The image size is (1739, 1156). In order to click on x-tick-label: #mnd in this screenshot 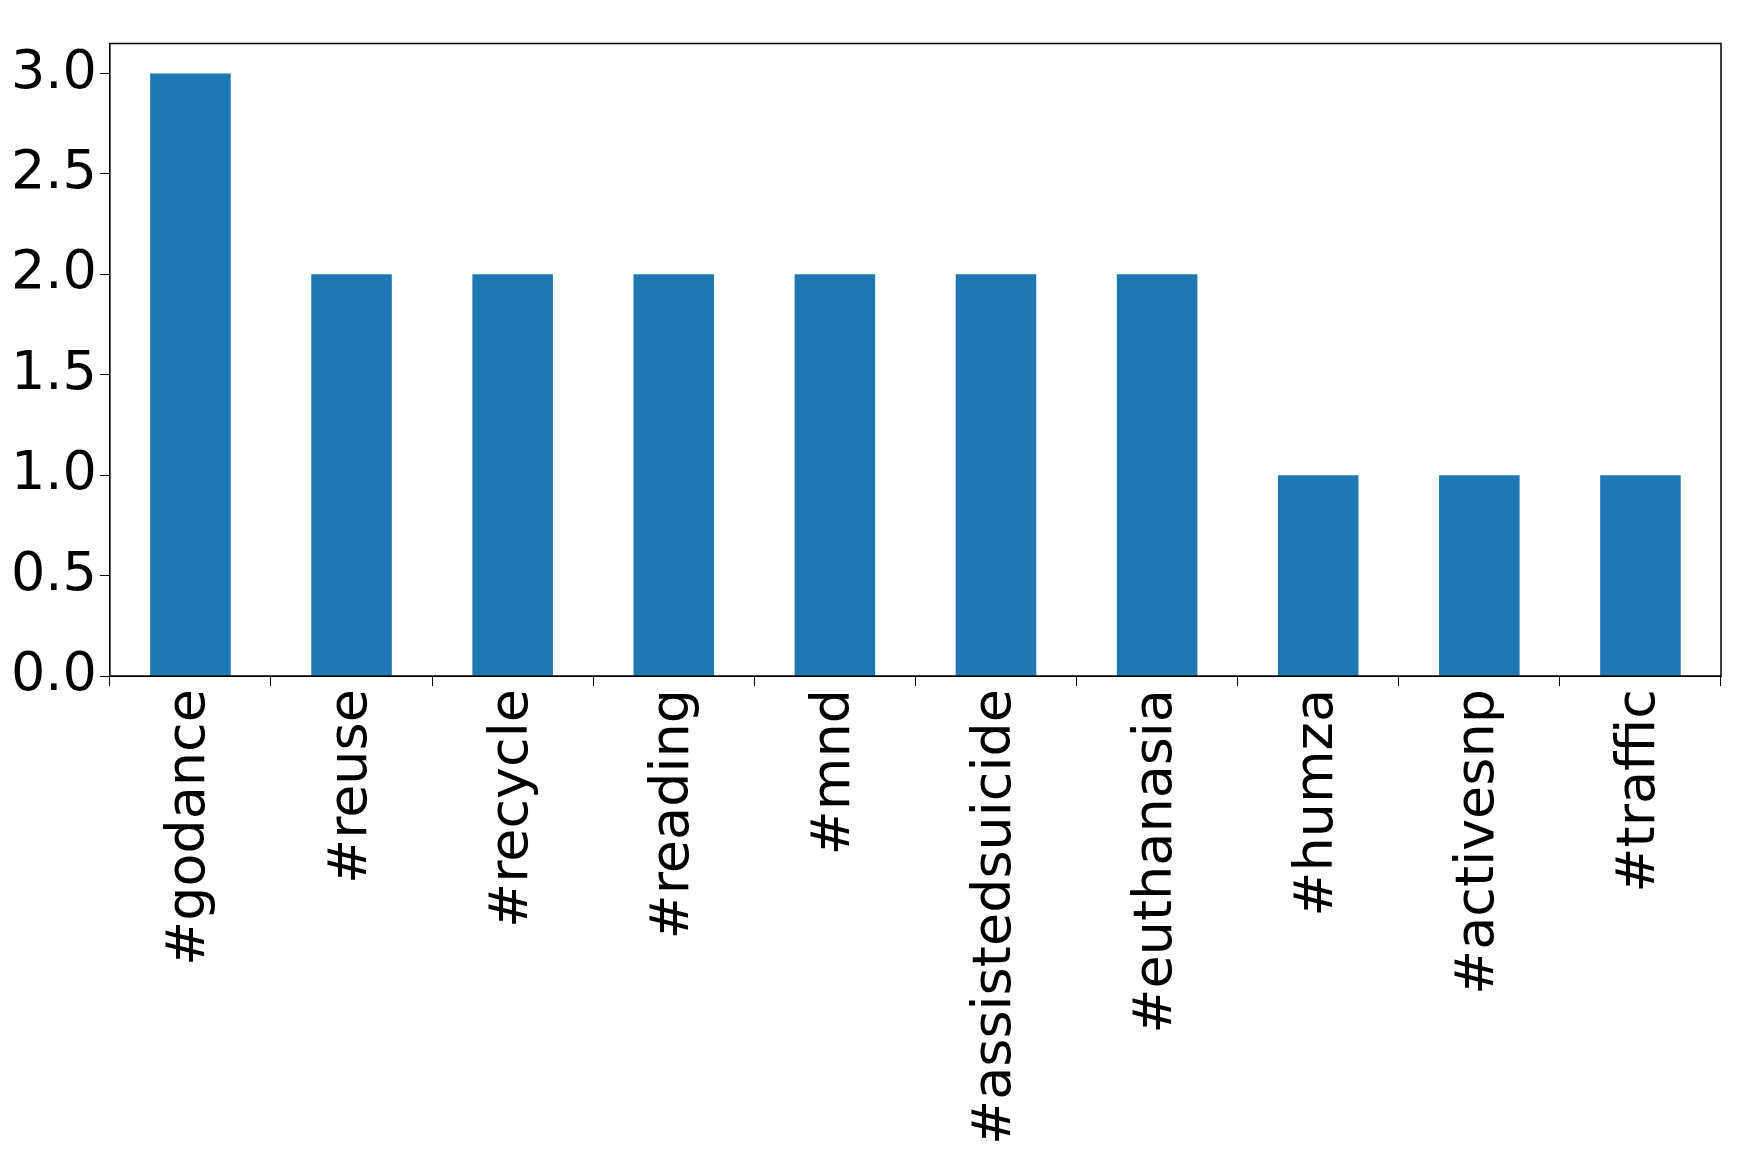, I will do `click(830, 772)`.